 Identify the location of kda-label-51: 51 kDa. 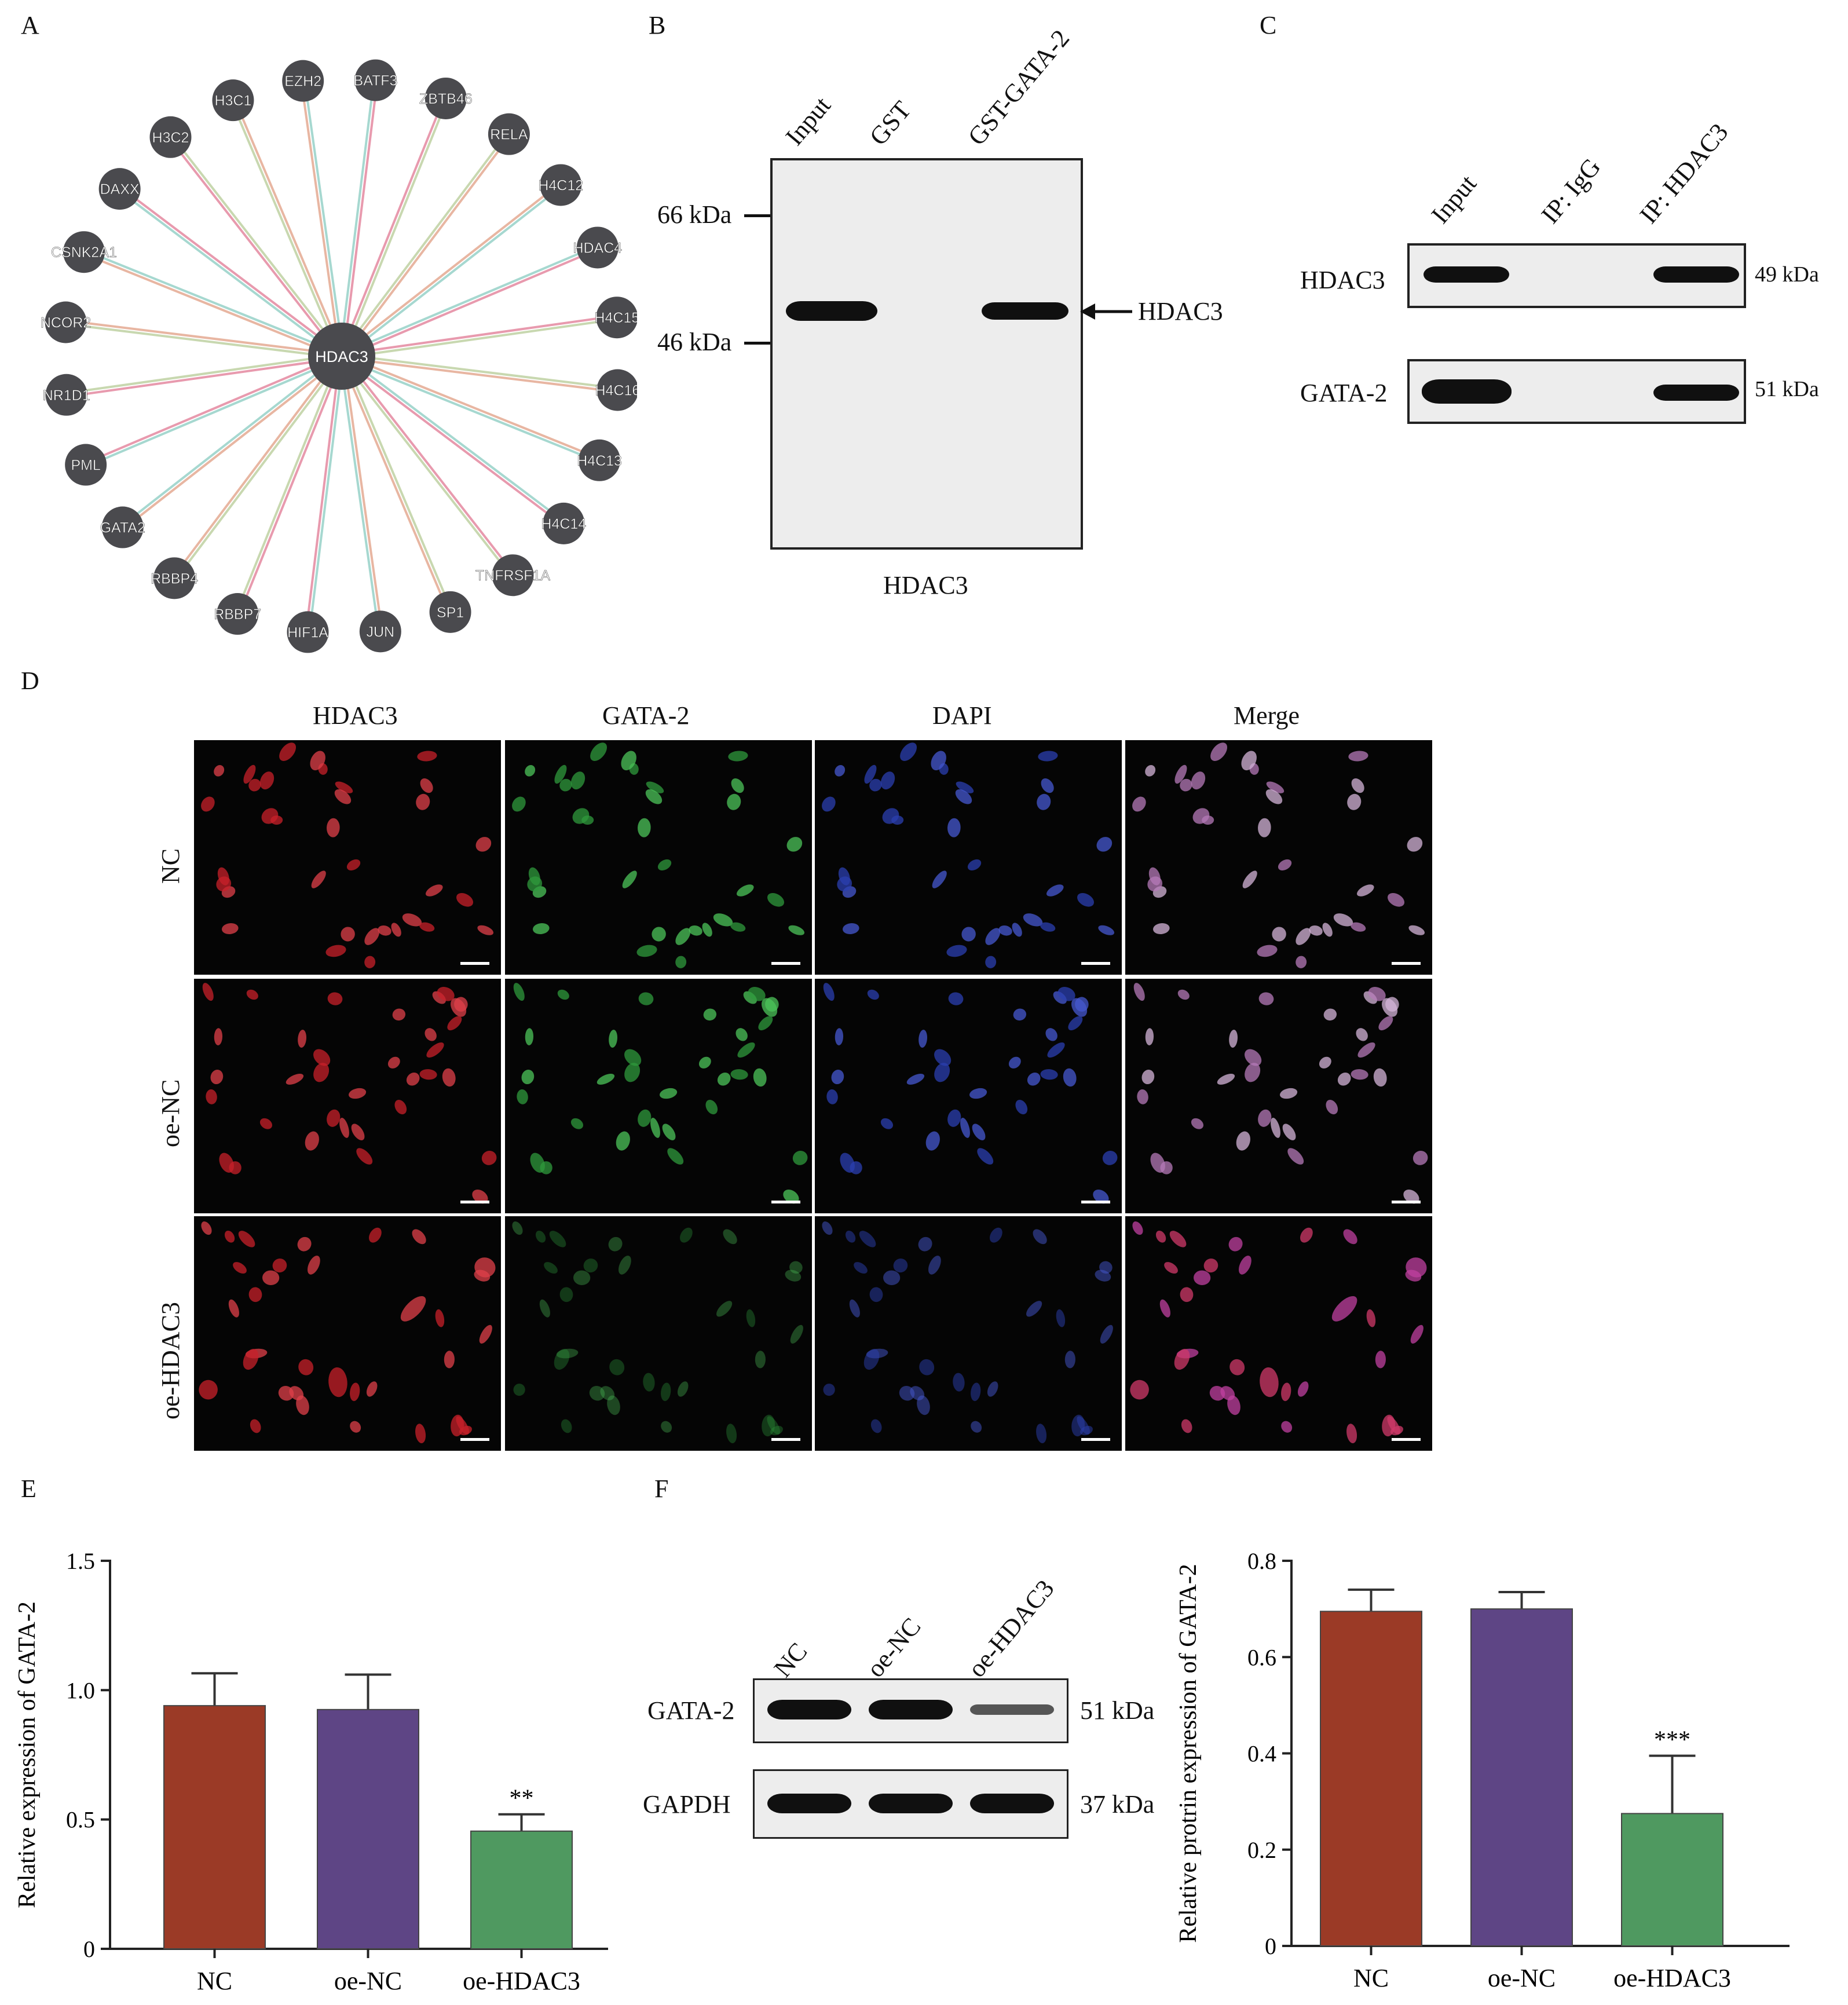
(1787, 389).